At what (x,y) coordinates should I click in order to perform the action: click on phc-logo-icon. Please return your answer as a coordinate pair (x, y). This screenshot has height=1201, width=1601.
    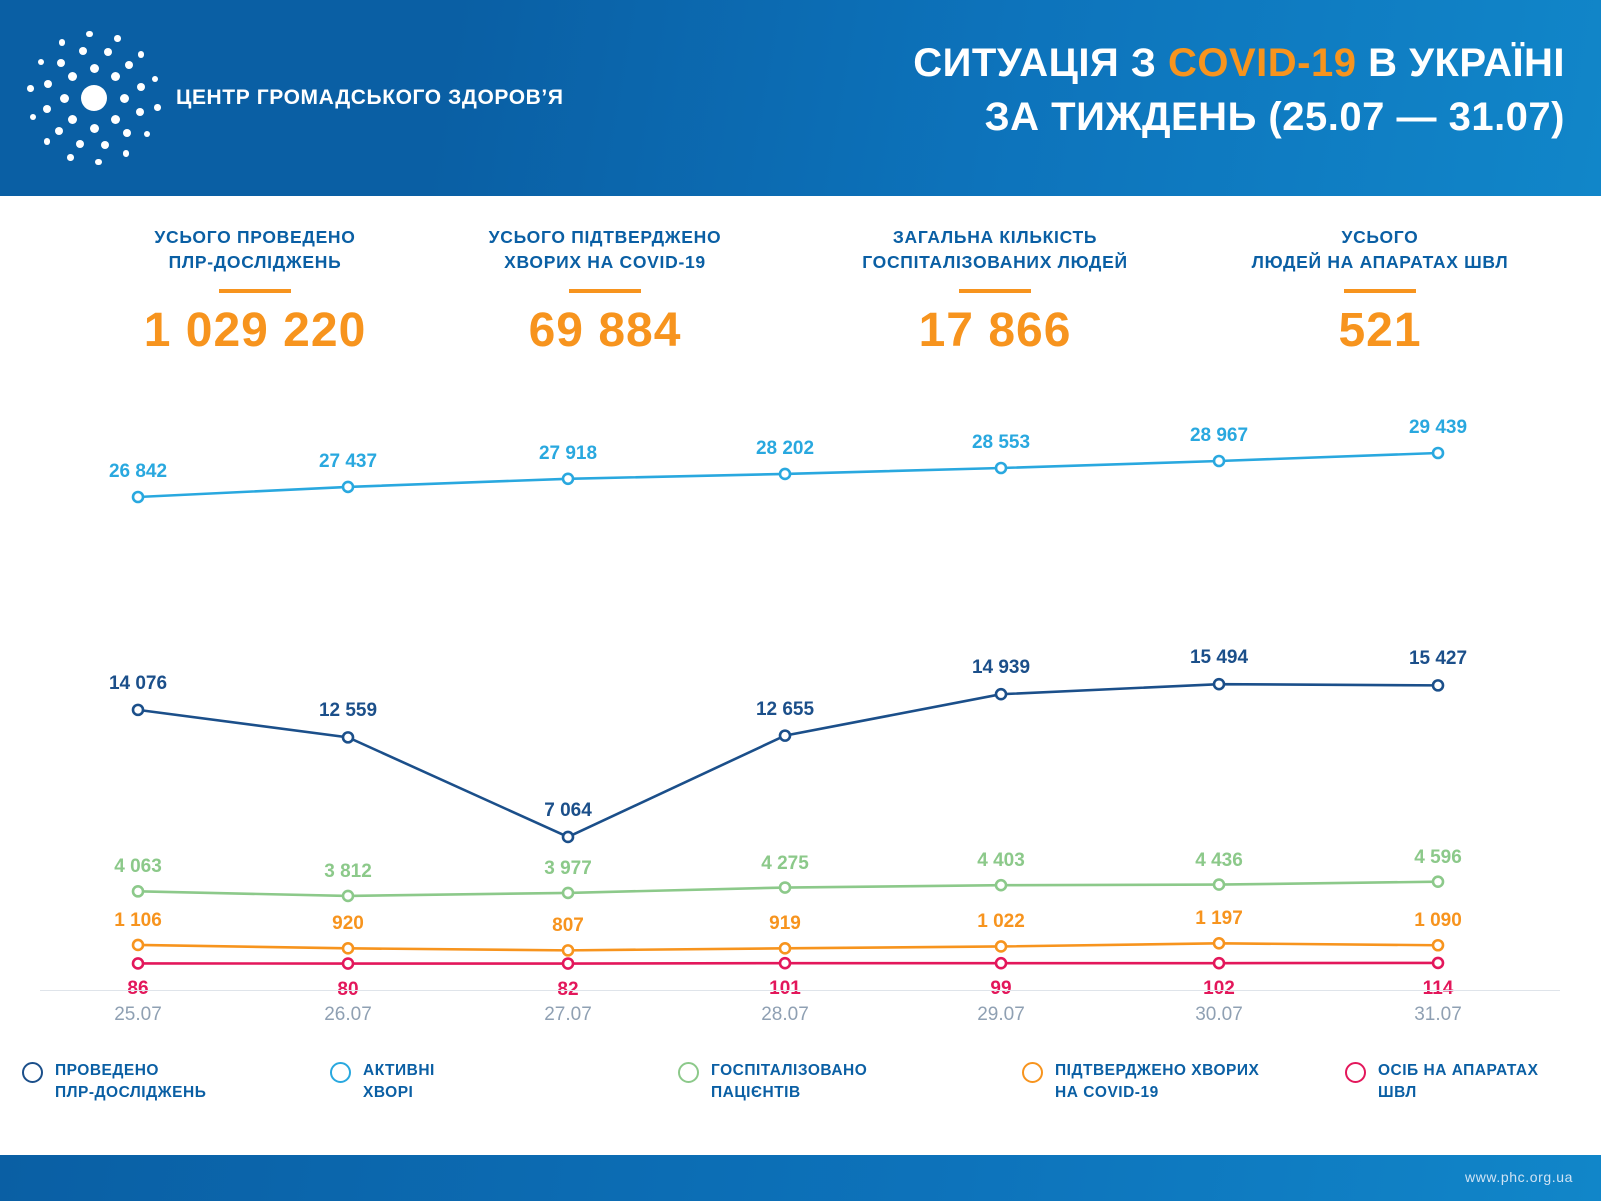
    Looking at the image, I should click on (94, 98).